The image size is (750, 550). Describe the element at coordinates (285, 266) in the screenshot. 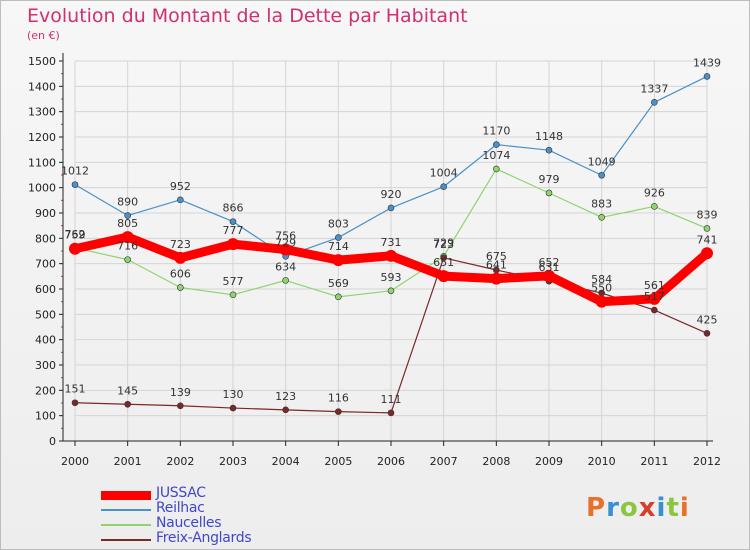

I see `data-label: 634` at that location.